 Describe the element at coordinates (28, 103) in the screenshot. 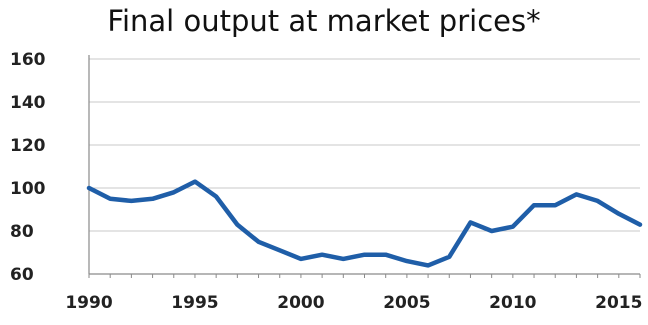

I see `y-tick-label-140: 140` at that location.